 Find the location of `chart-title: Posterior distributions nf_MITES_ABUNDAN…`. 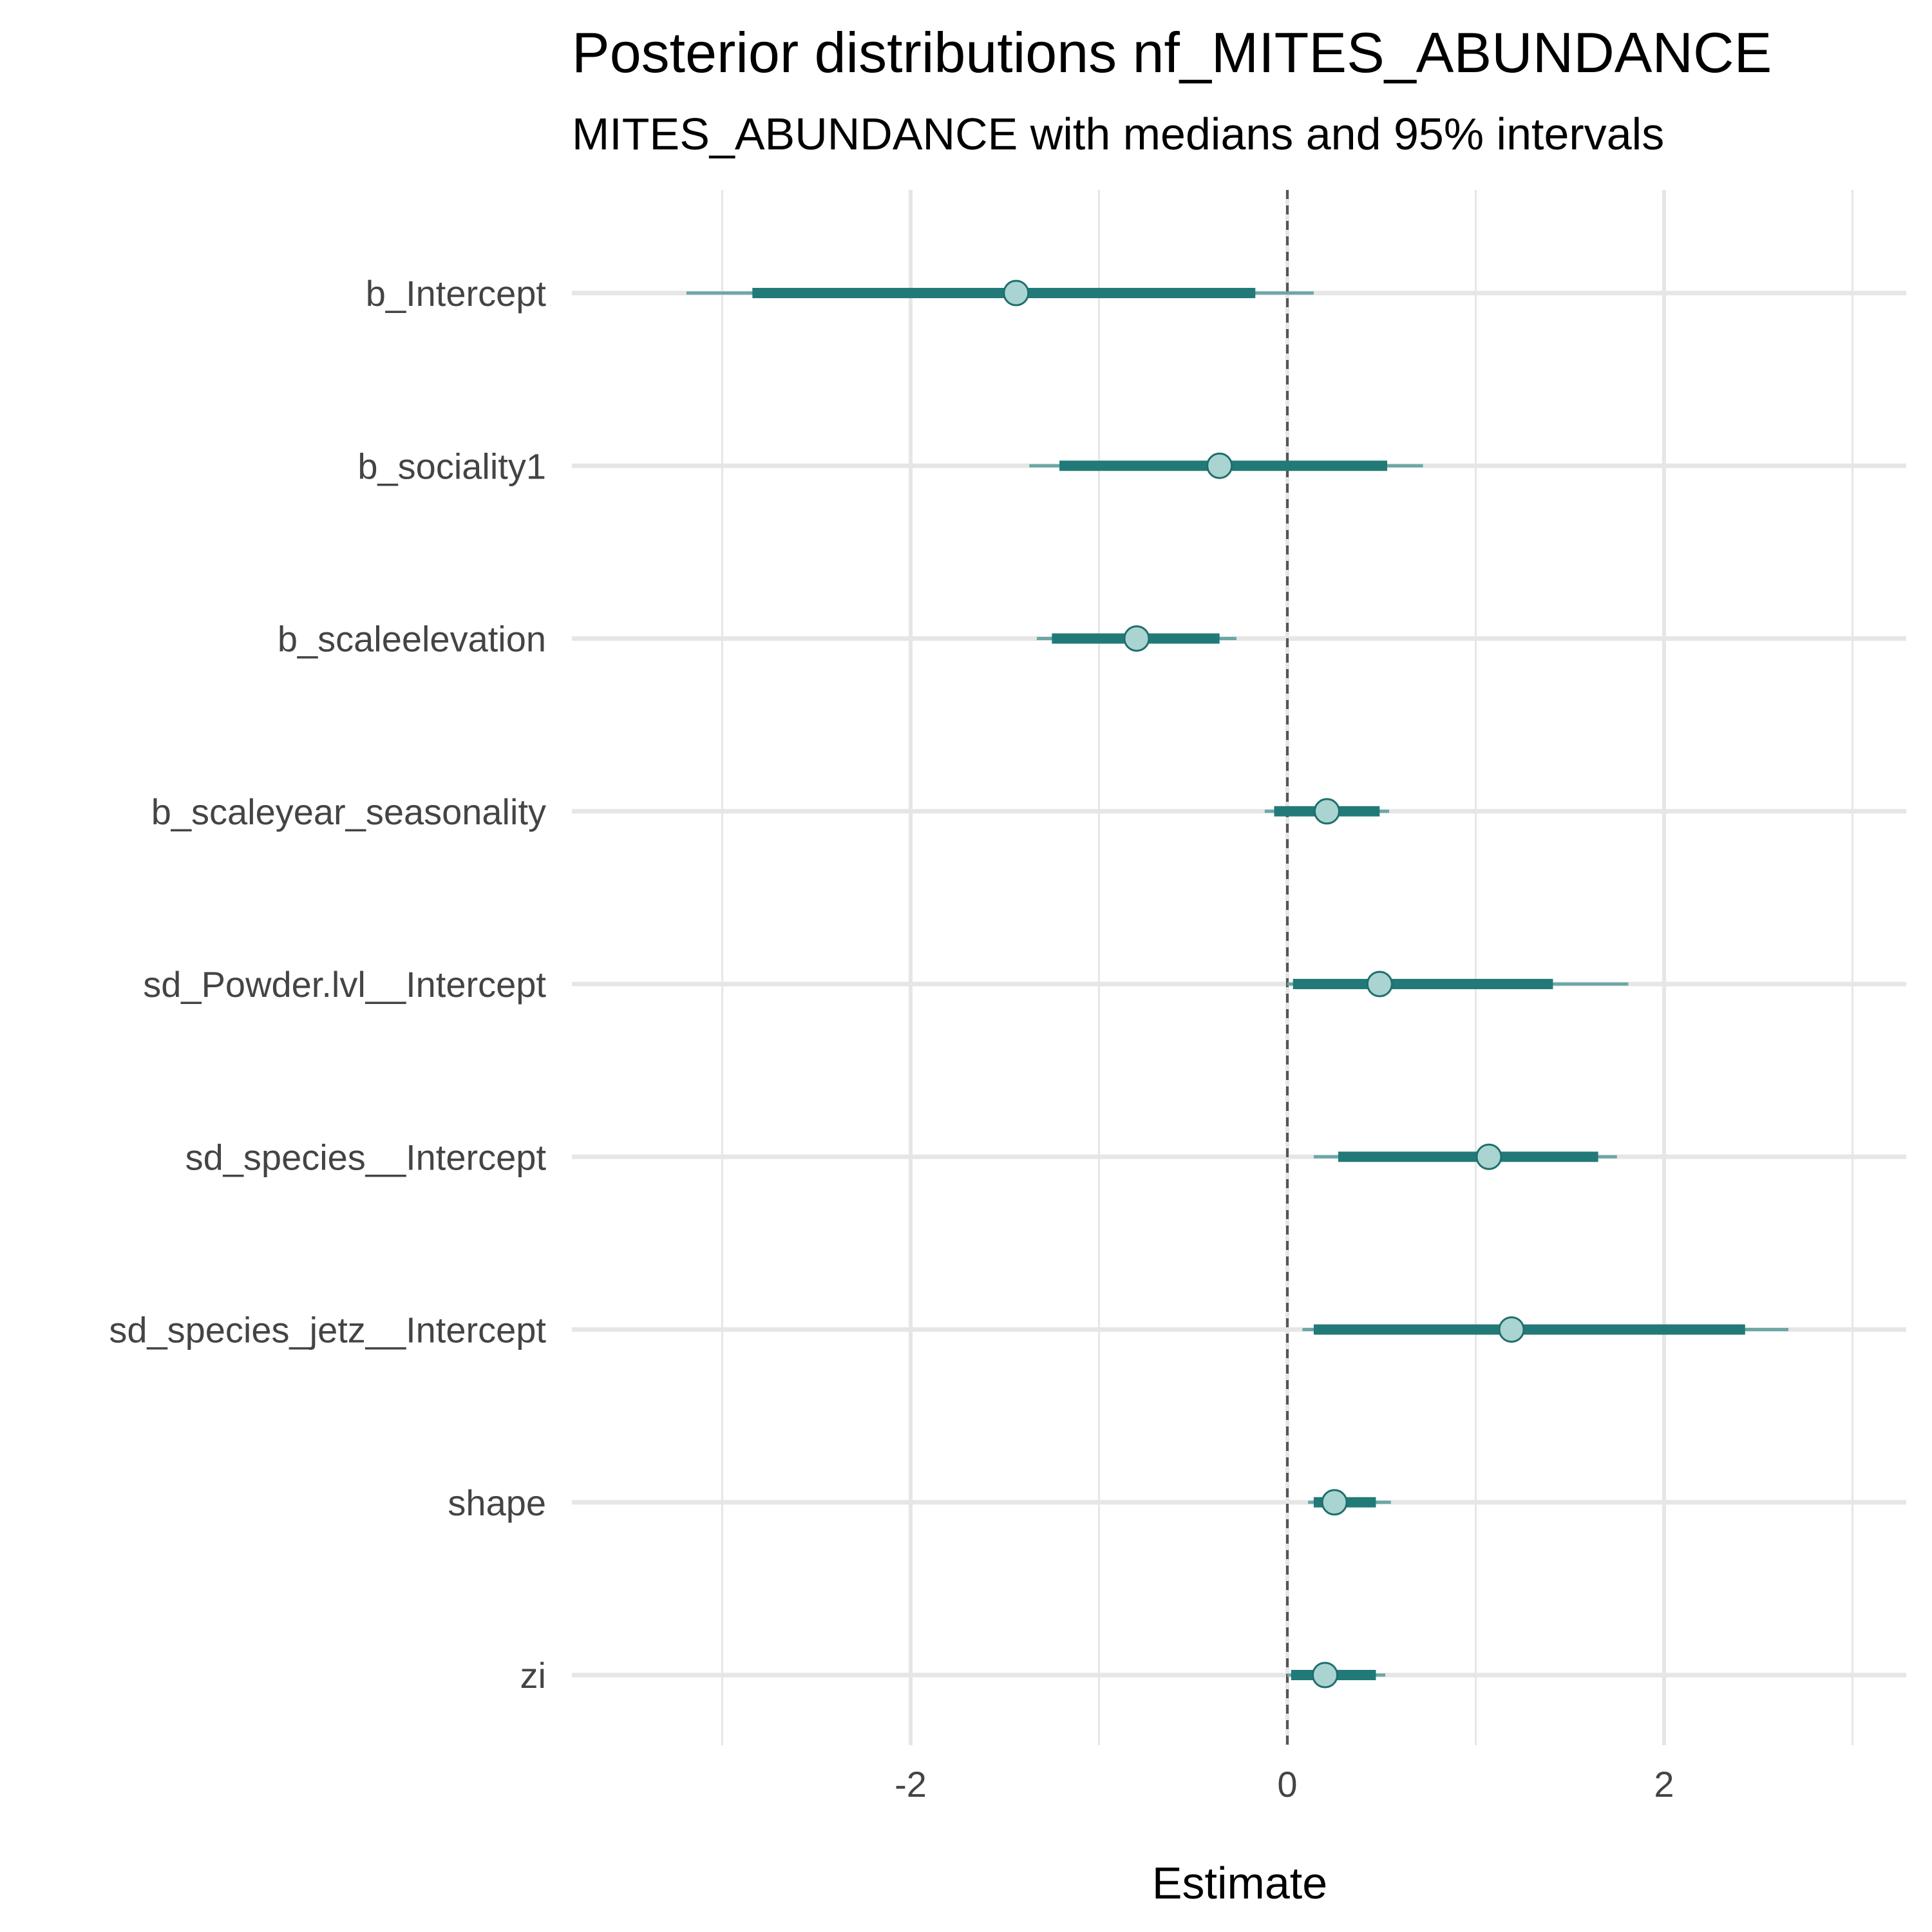

chart-title: Posterior distributions nf_MITES_ABUNDAN… is located at coordinates (1172, 52).